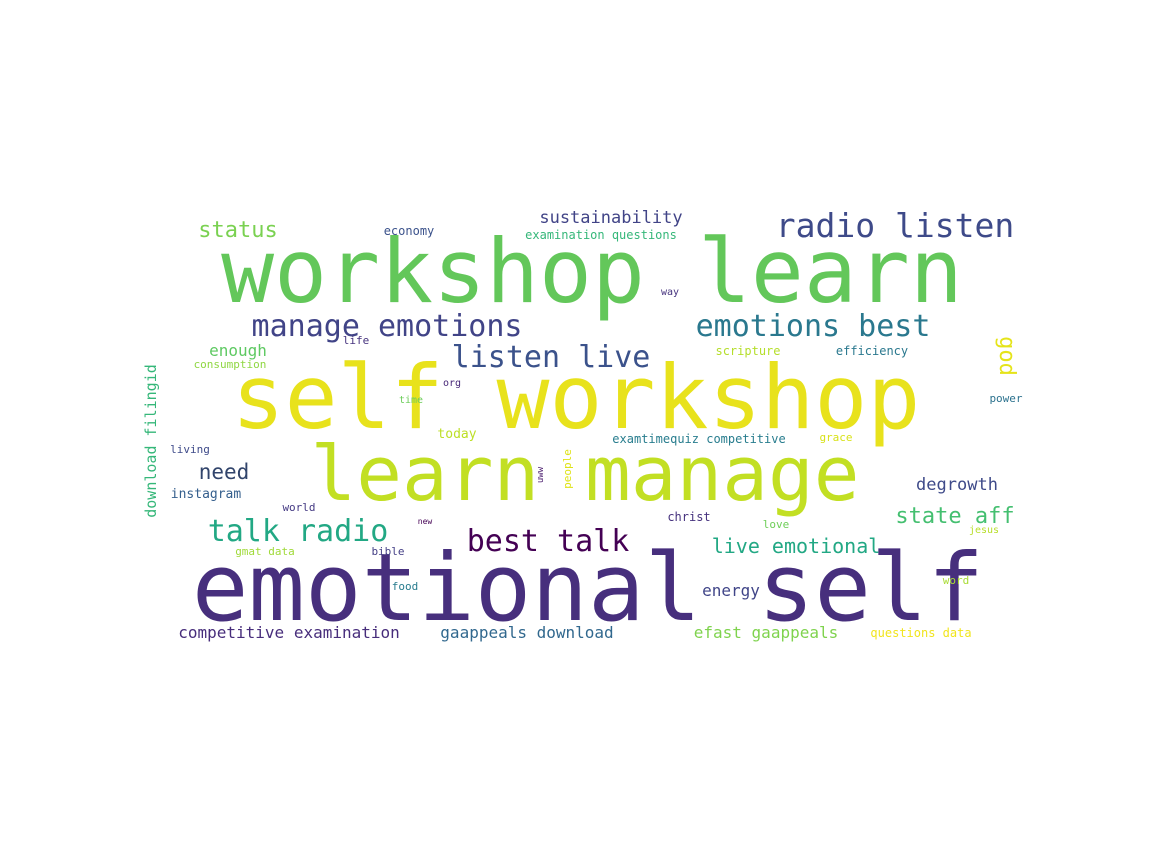 The height and width of the screenshot is (864, 1152). What do you see at coordinates (356, 340) in the screenshot?
I see `word-life: life` at bounding box center [356, 340].